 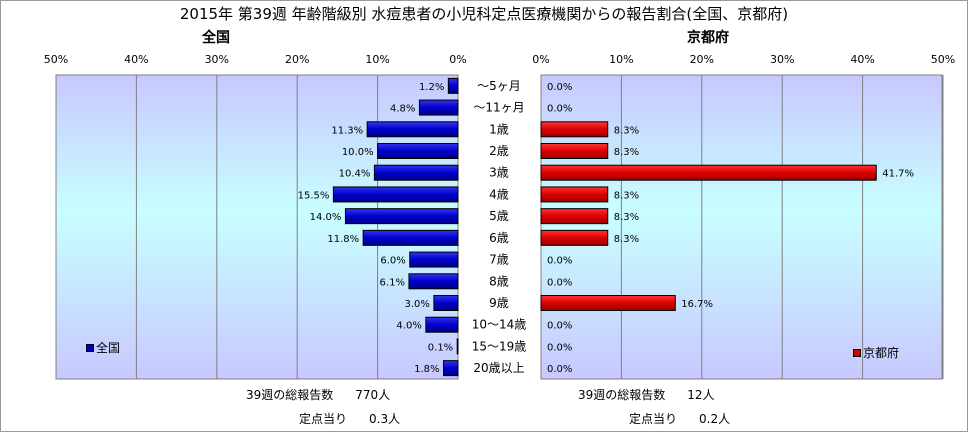 What do you see at coordinates (653, 419) in the screenshot?
I see `footer-kyoto-per-label: 定点当り` at bounding box center [653, 419].